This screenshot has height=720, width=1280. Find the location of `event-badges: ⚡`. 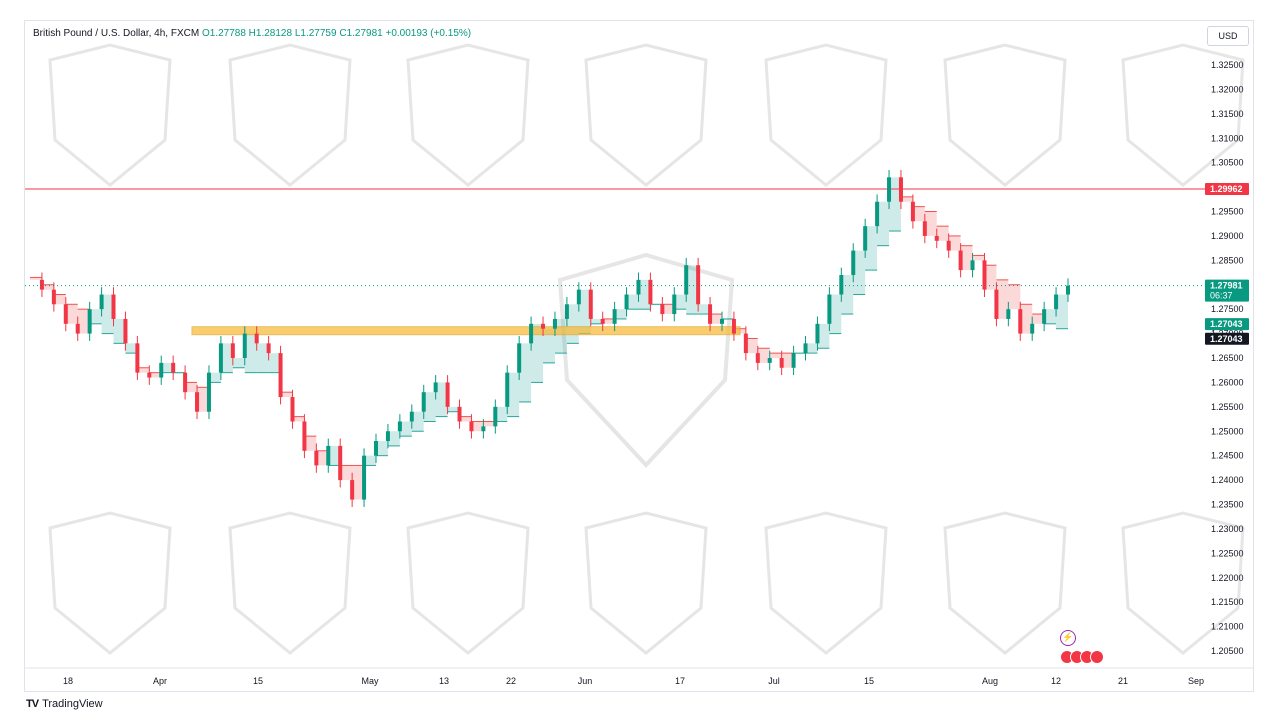

event-badges: ⚡ is located at coordinates (1085, 650).